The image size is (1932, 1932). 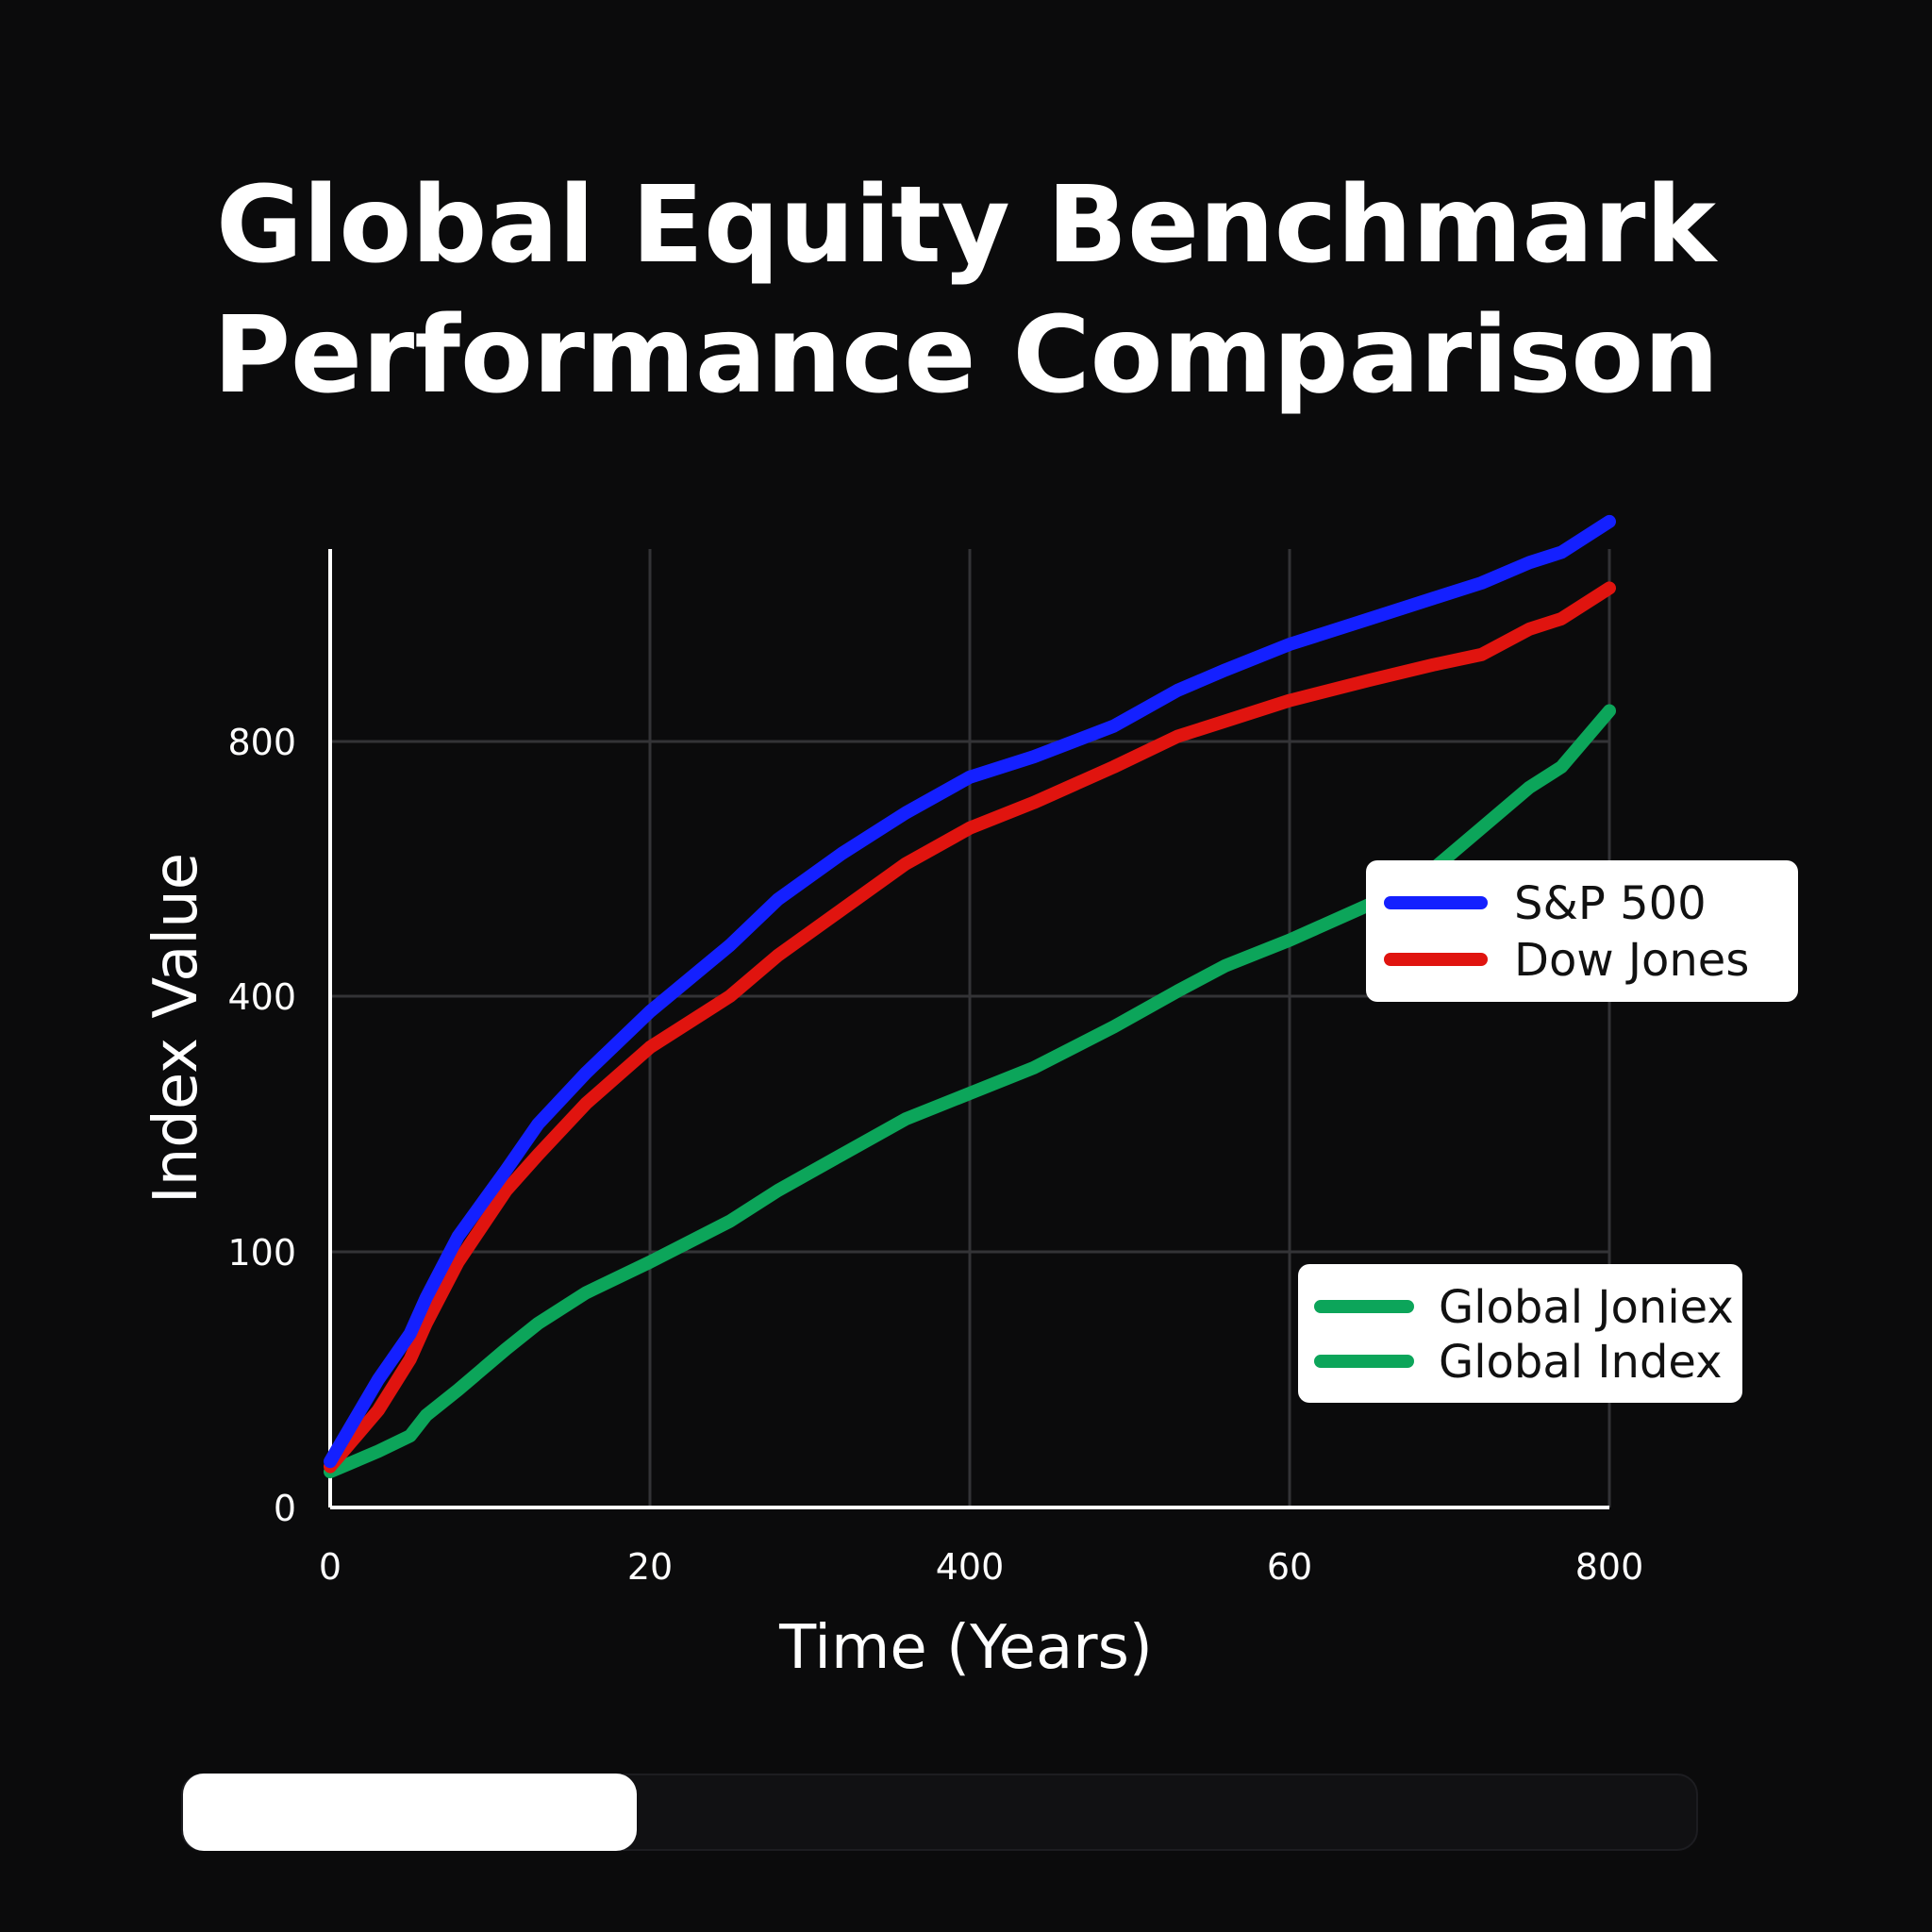 What do you see at coordinates (967, 225) in the screenshot?
I see `chart-title-line: Global Equity Benchmark` at bounding box center [967, 225].